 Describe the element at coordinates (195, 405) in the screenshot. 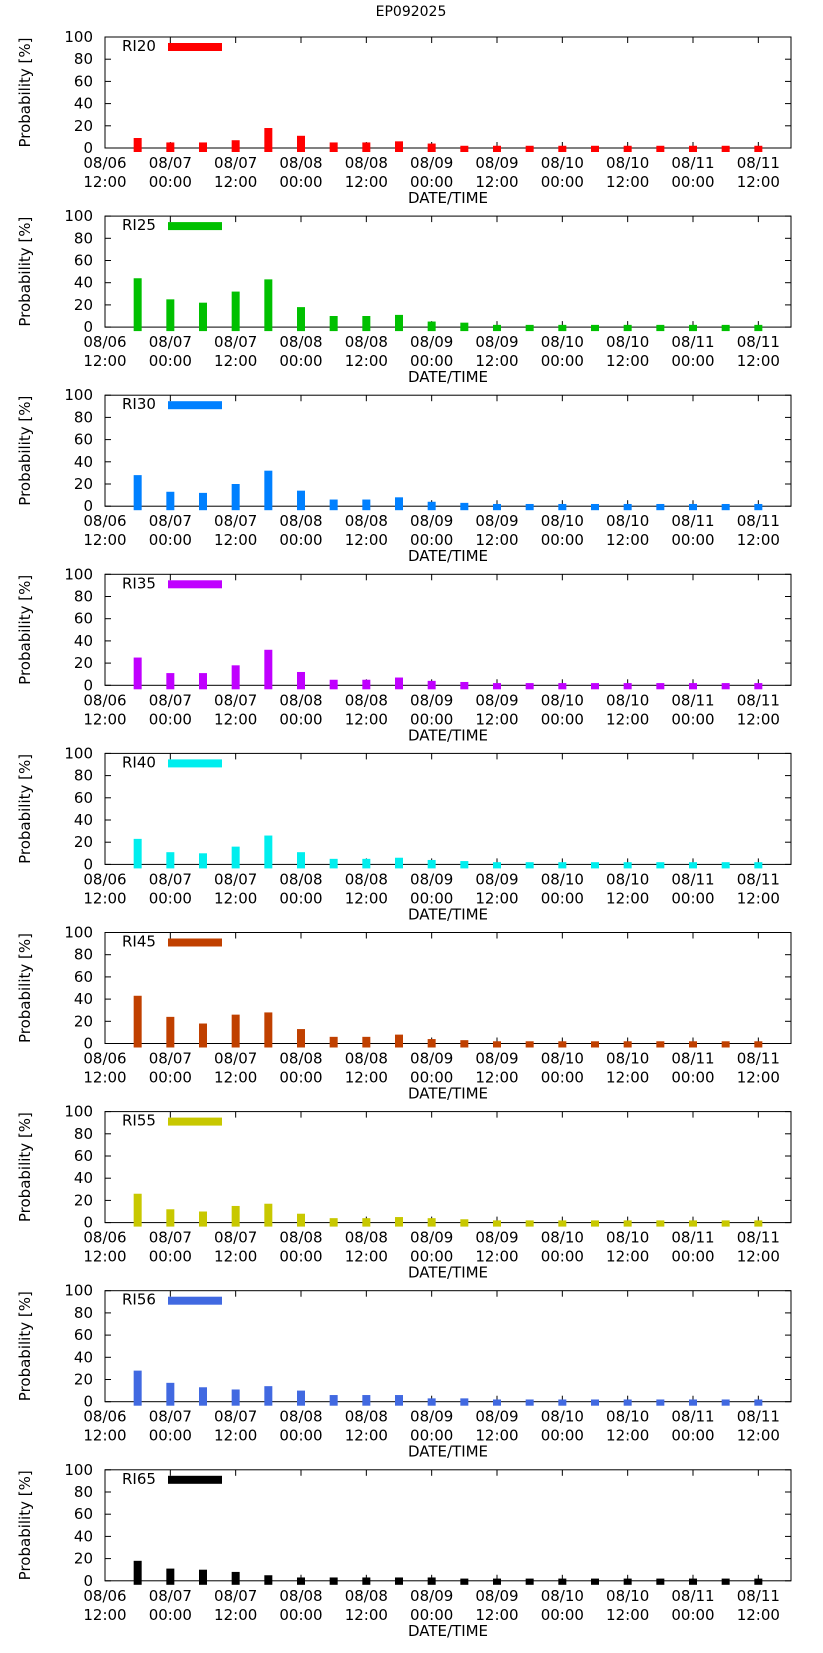

I see `legend-swatch` at that location.